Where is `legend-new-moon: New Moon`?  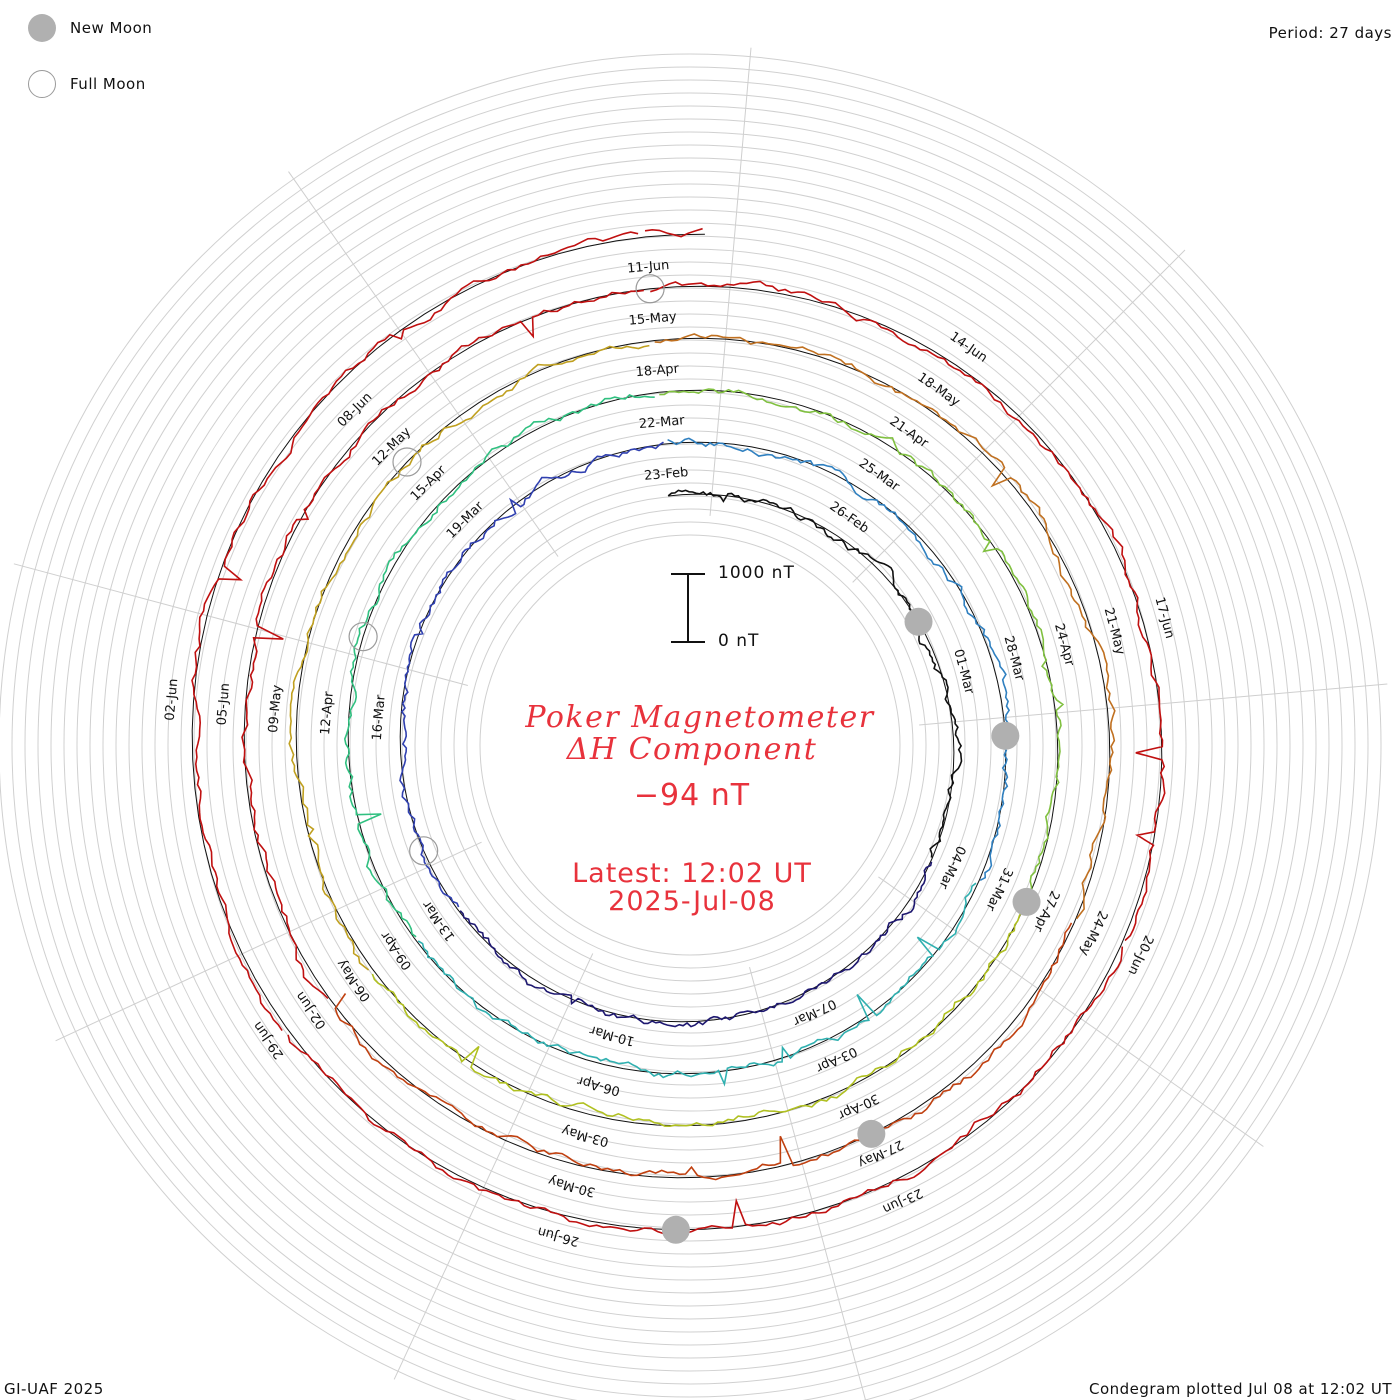 legend-new-moon: New Moon is located at coordinates (90, 28).